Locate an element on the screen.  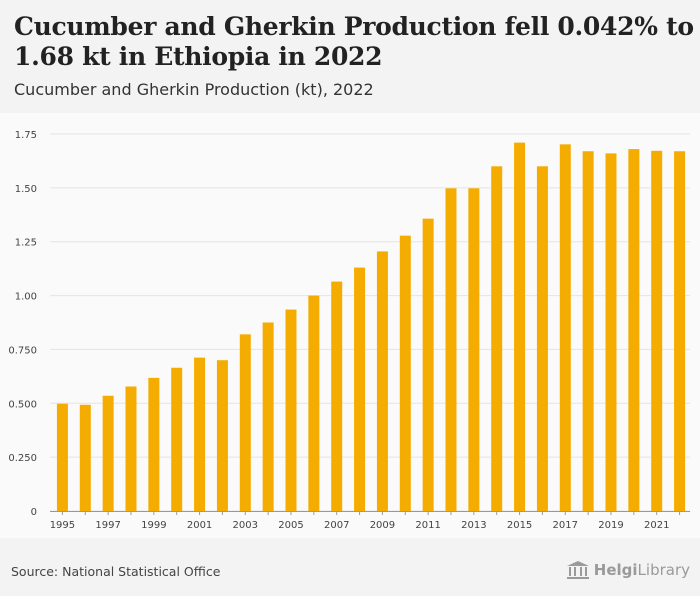
bar-2010 is located at coordinates (405, 373).